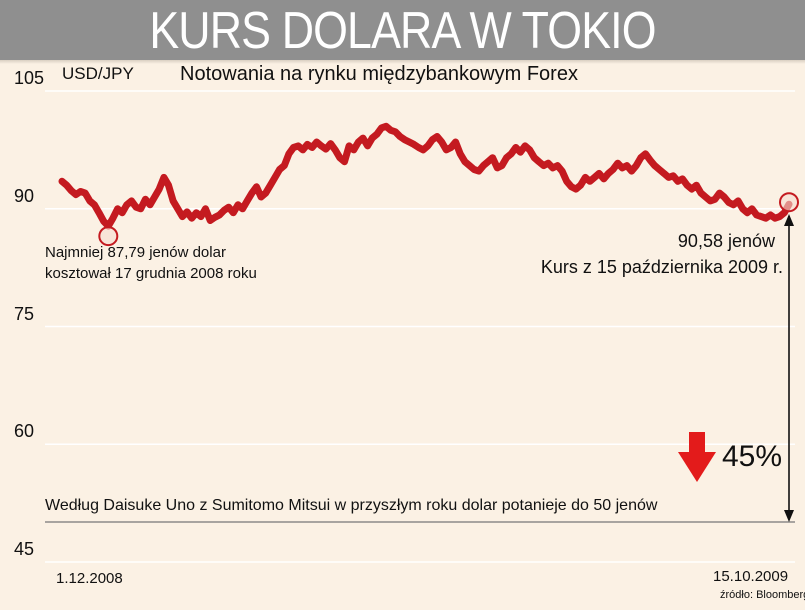  I want to click on down-arrow-icon, so click(697, 457).